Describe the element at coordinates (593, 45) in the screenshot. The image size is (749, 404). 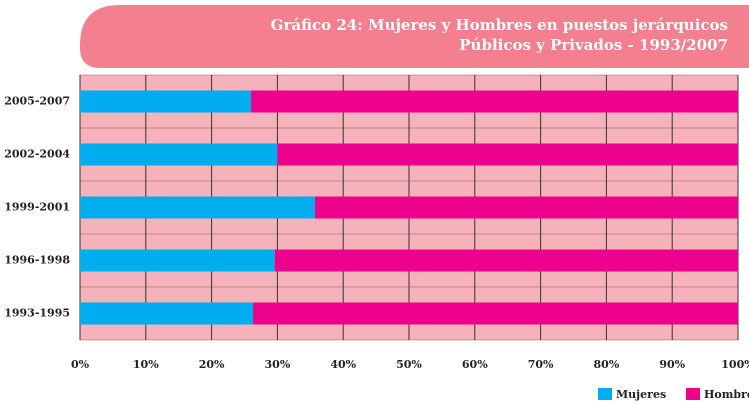
I see `chart-subtitle: Públicos y Privados - 1993/2007` at that location.